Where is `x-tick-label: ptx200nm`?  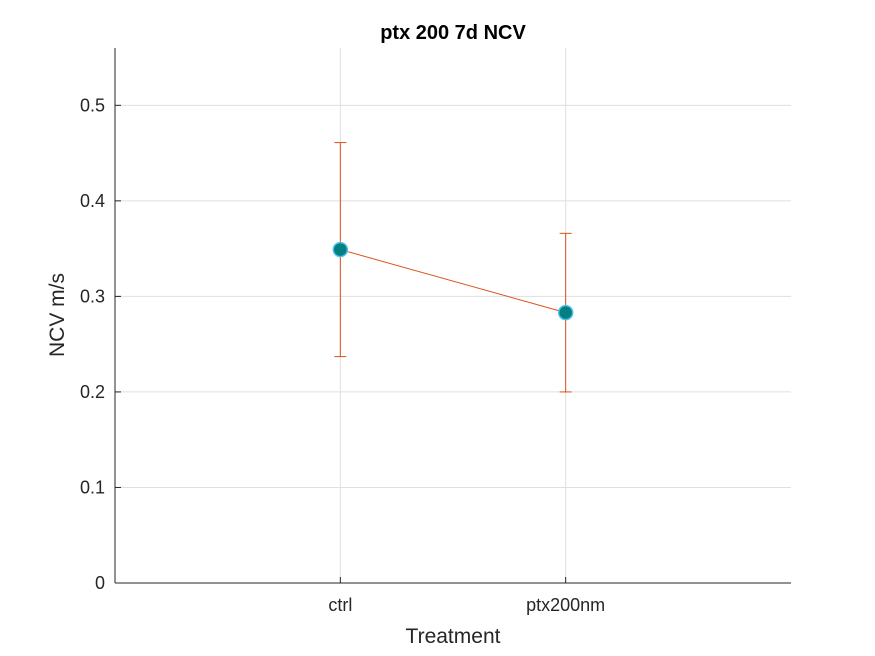
x-tick-label: ptx200nm is located at coordinates (565, 605).